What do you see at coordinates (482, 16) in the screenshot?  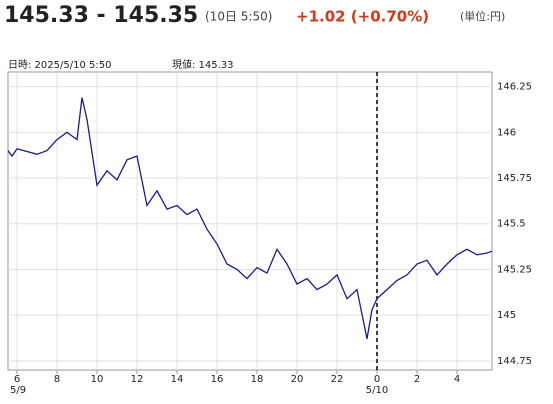 I see `unit: (単位:円)` at bounding box center [482, 16].